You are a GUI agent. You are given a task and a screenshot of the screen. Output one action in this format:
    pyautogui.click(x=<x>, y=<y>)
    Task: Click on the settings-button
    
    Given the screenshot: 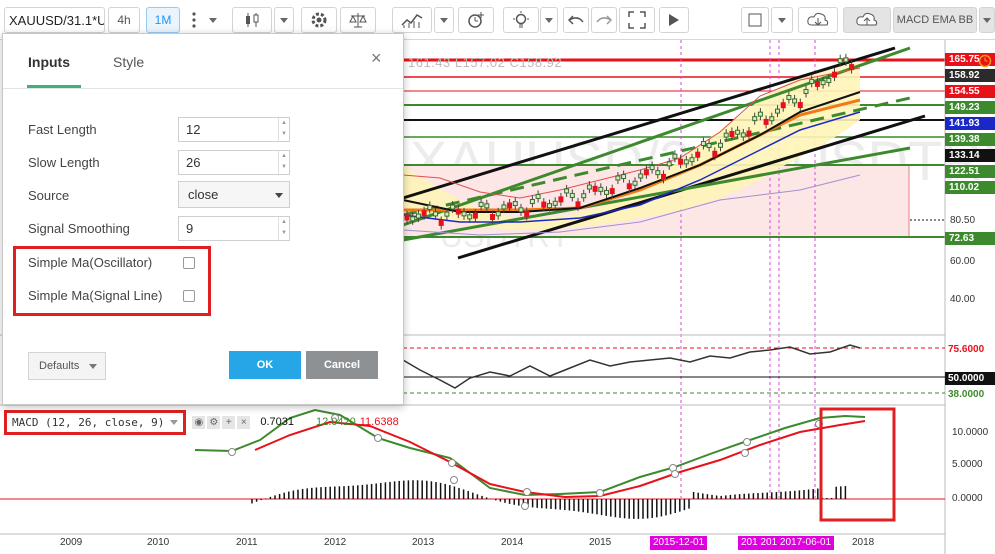 What is the action you would take?
    pyautogui.click(x=319, y=20)
    